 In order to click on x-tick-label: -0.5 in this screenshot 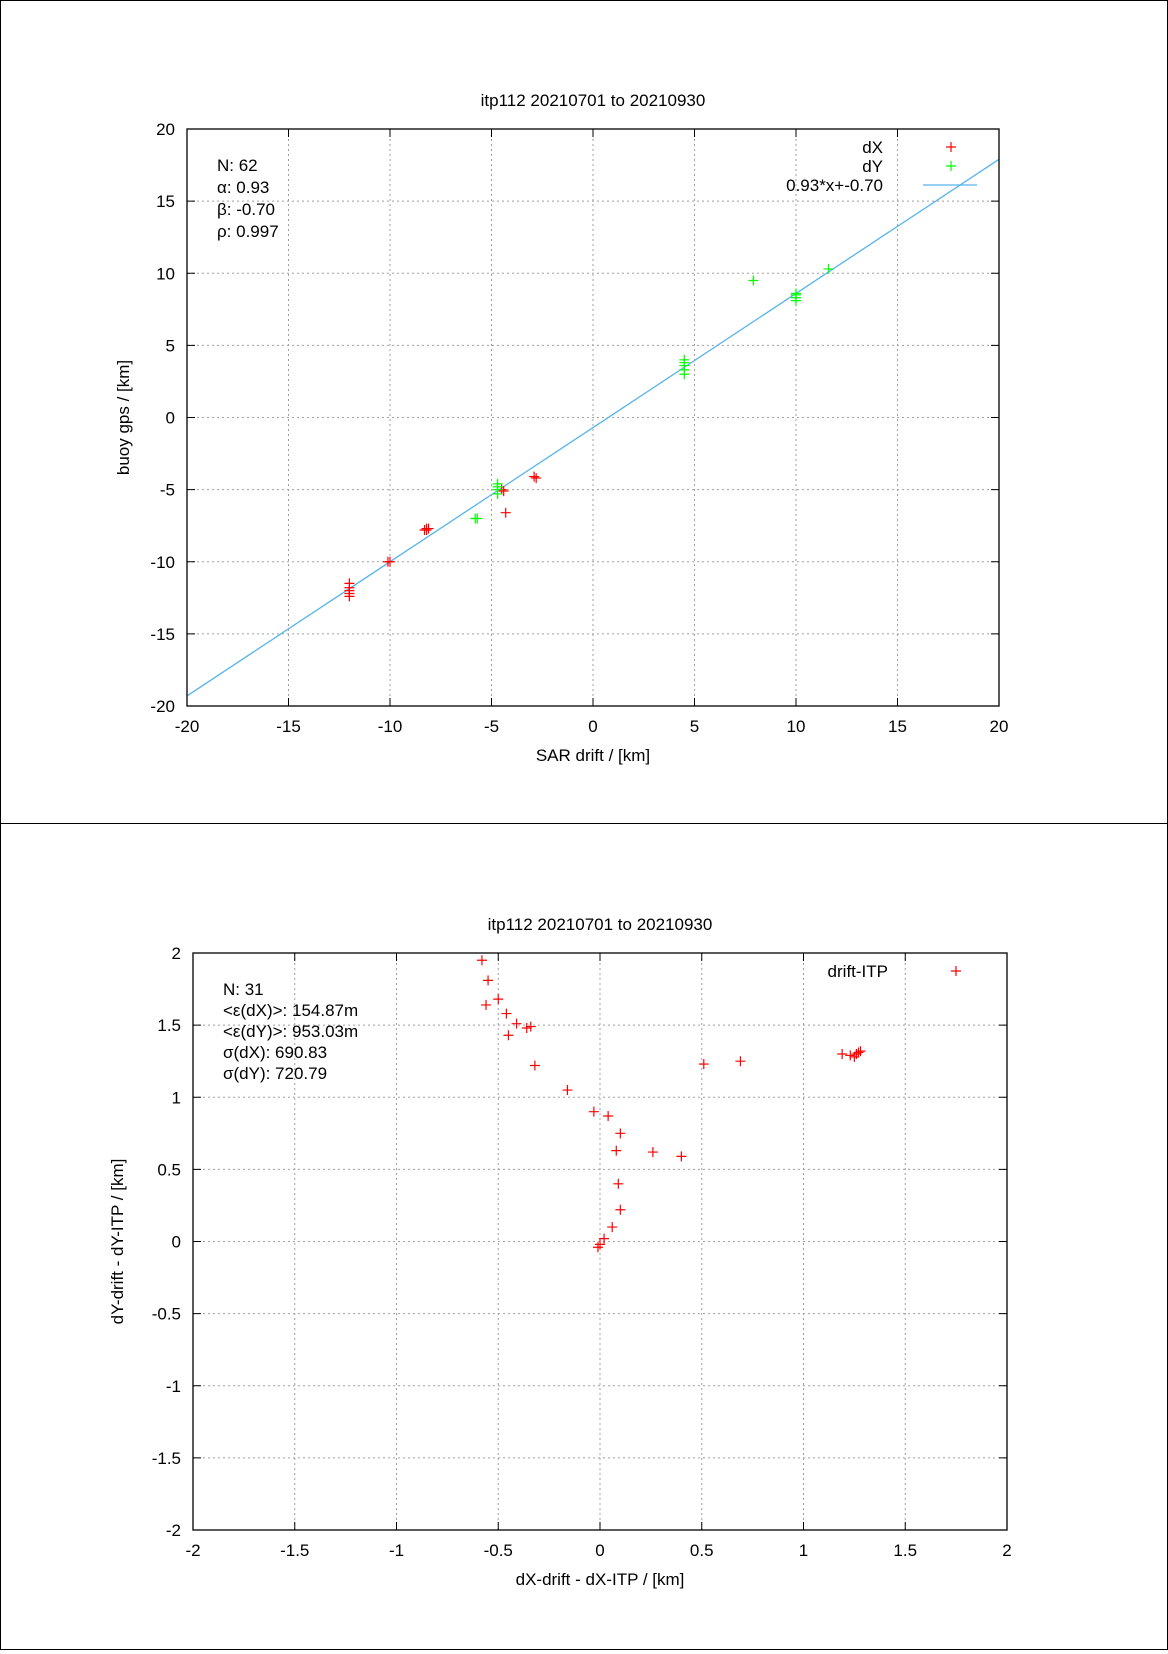, I will do `click(498, 1550)`.